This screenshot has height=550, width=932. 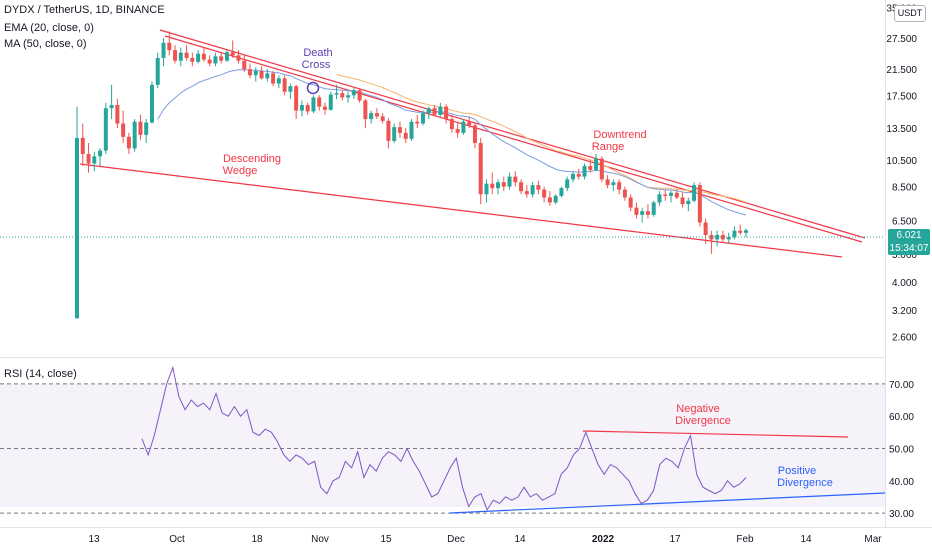 I want to click on time-tick: 14, so click(x=520, y=539).